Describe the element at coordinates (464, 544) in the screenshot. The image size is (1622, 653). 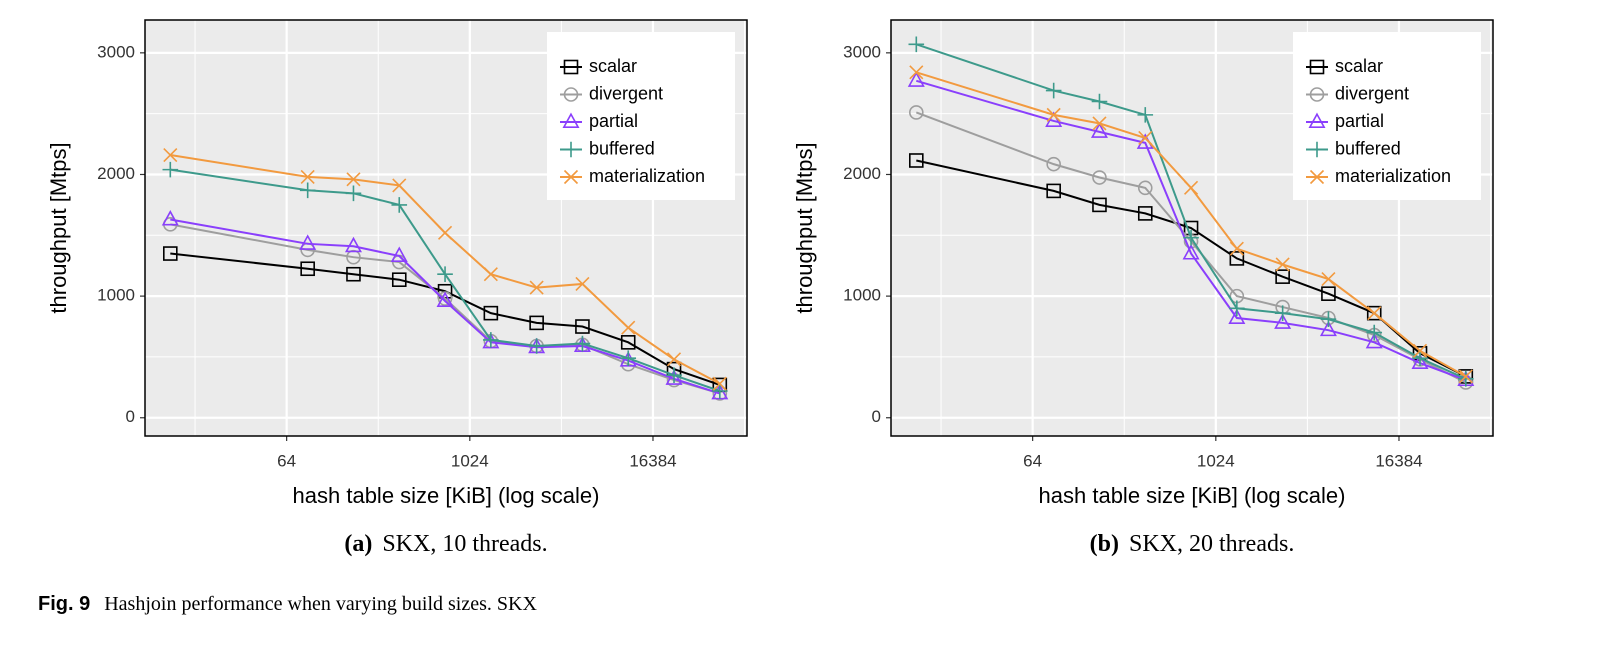
I see `subcaption-text: SKX, 10 threads.` at that location.